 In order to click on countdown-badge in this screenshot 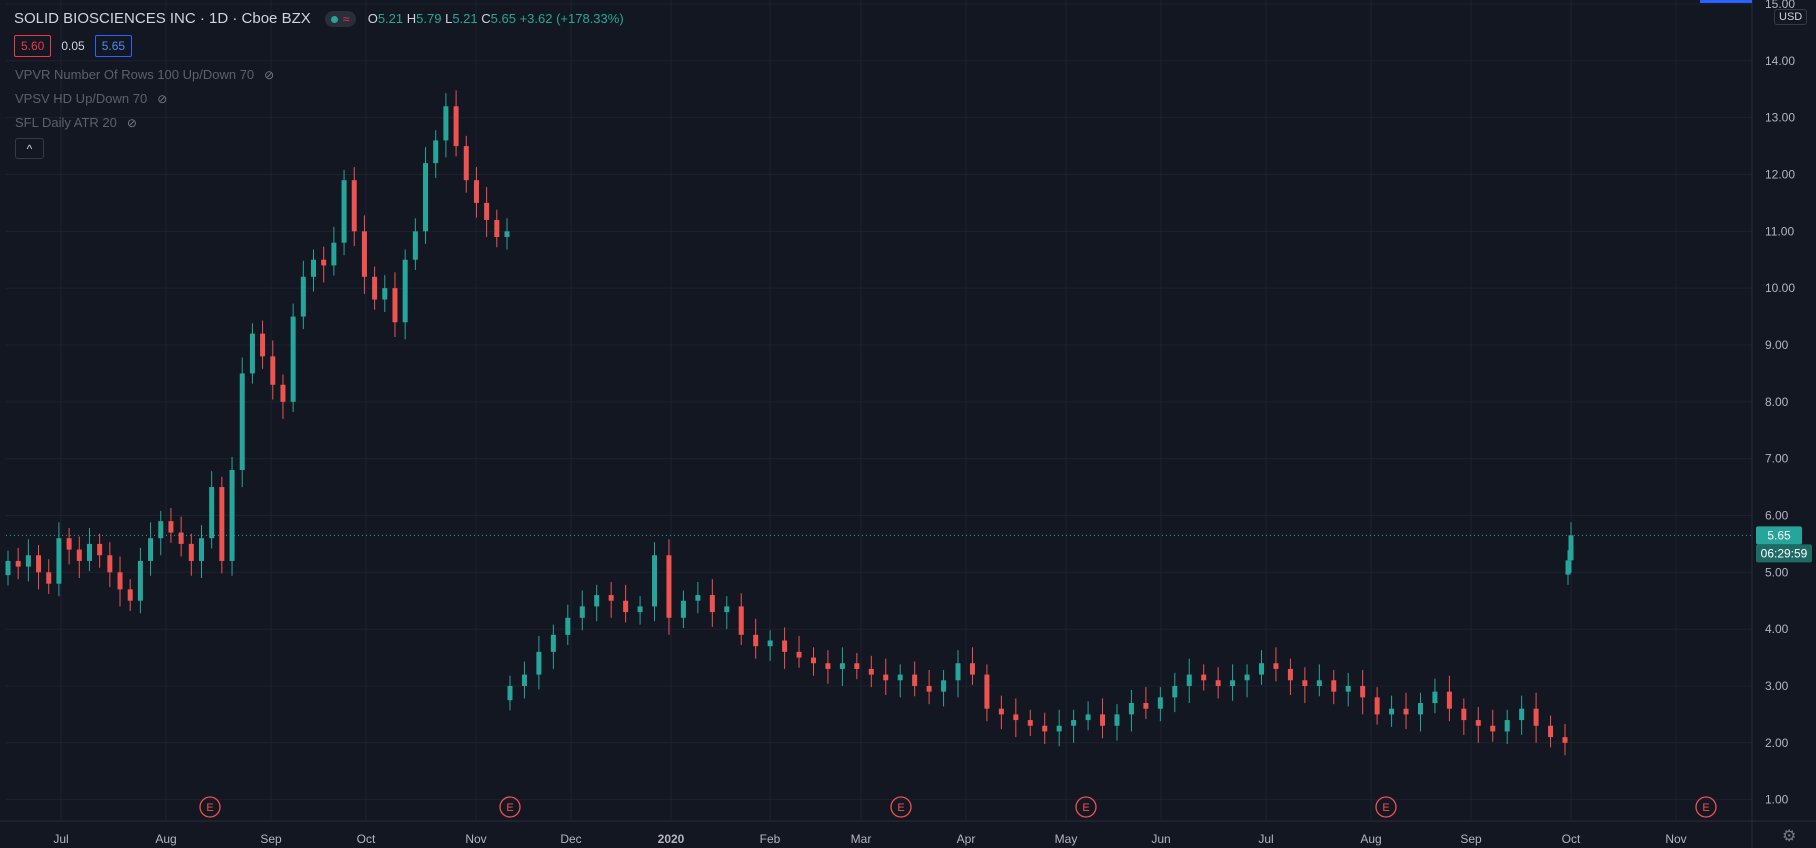, I will do `click(1784, 553)`.